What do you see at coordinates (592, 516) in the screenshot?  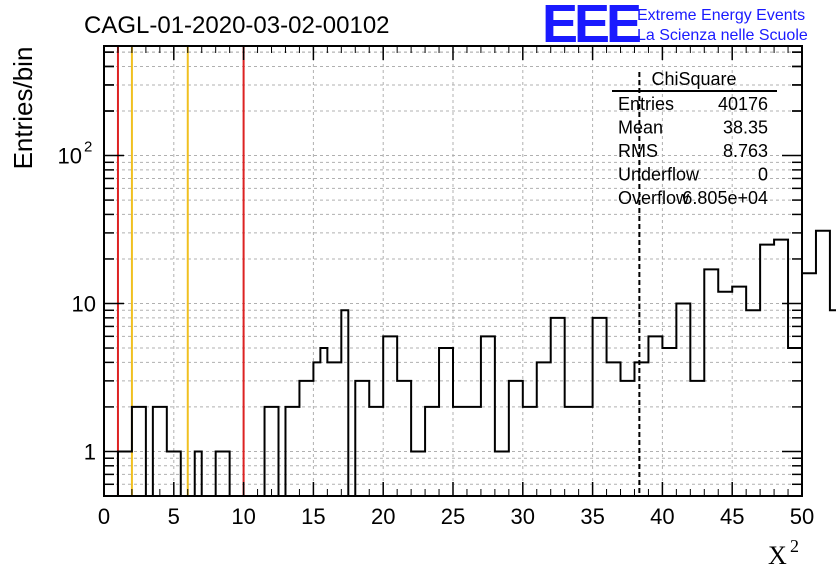 I see `x-tick-label: 35` at bounding box center [592, 516].